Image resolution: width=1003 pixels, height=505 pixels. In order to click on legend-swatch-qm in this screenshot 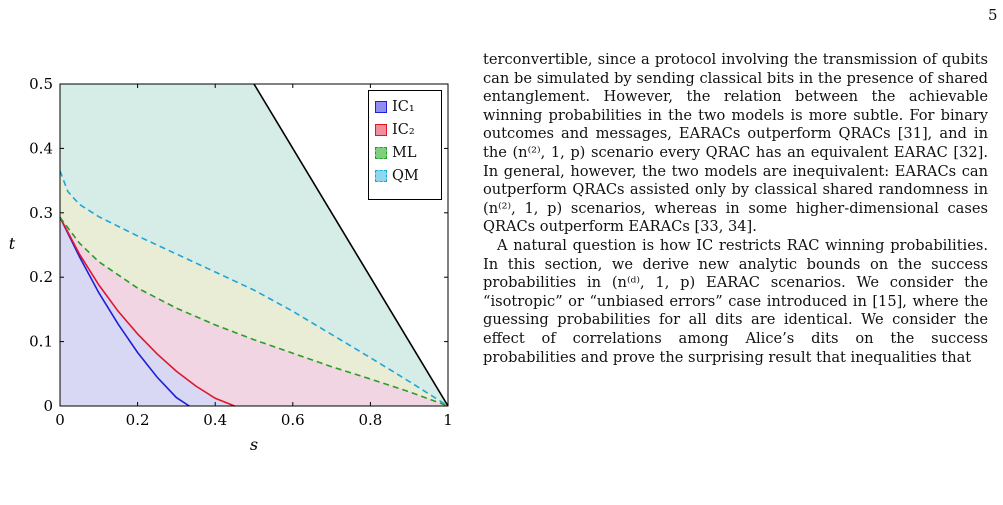, I will do `click(381, 175)`.